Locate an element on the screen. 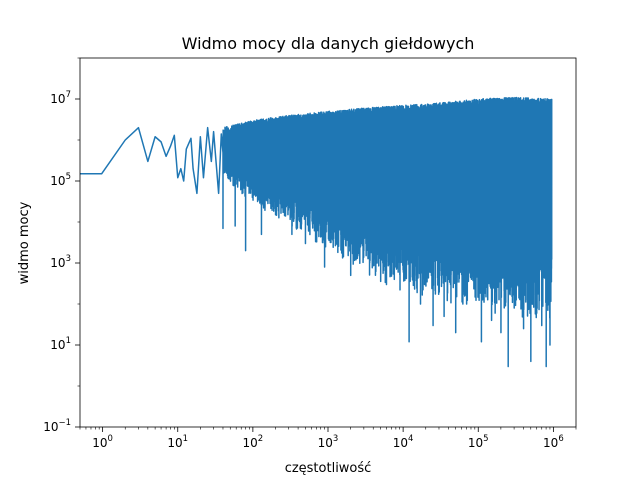 The height and width of the screenshot is (480, 640). x-tick-label: 10⁵ is located at coordinates (478, 442).